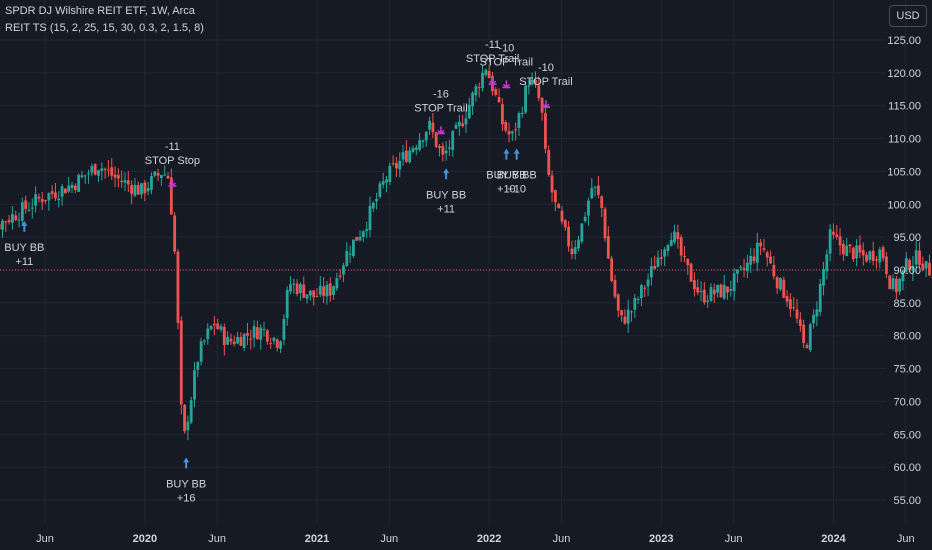 The image size is (932, 550). What do you see at coordinates (908, 16) in the screenshot?
I see `currency-button: USD` at bounding box center [908, 16].